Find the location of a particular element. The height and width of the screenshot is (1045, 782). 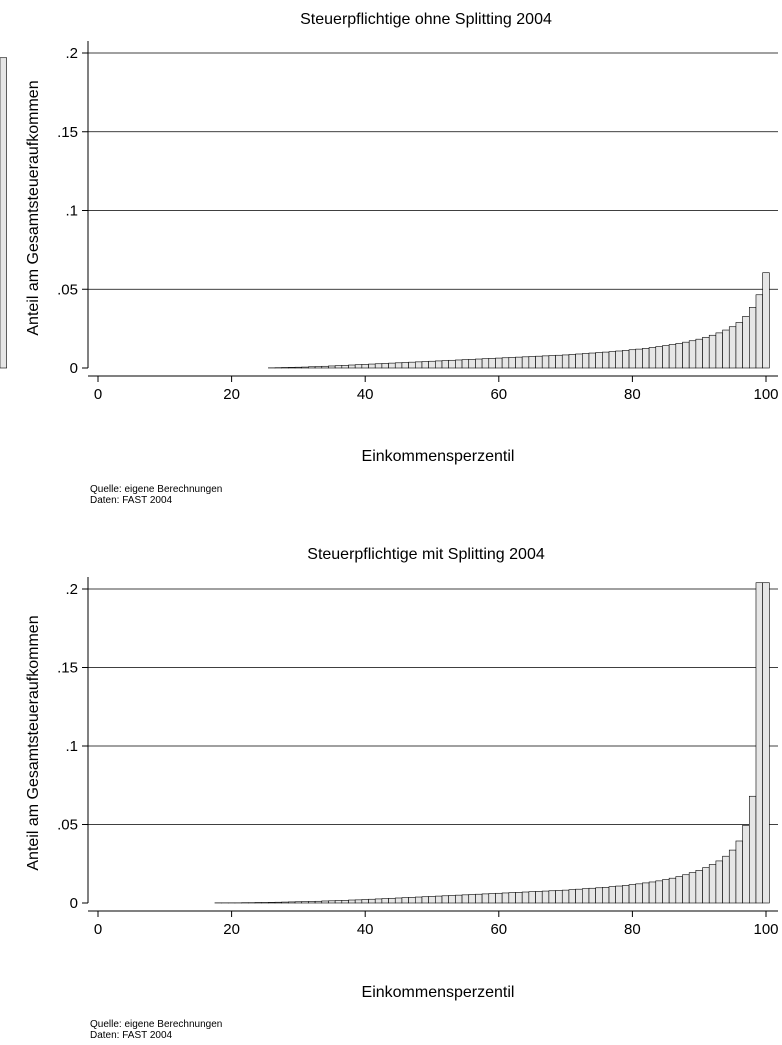

chart-2-x-axis-label: Einkommensperzentil is located at coordinates (438, 992).